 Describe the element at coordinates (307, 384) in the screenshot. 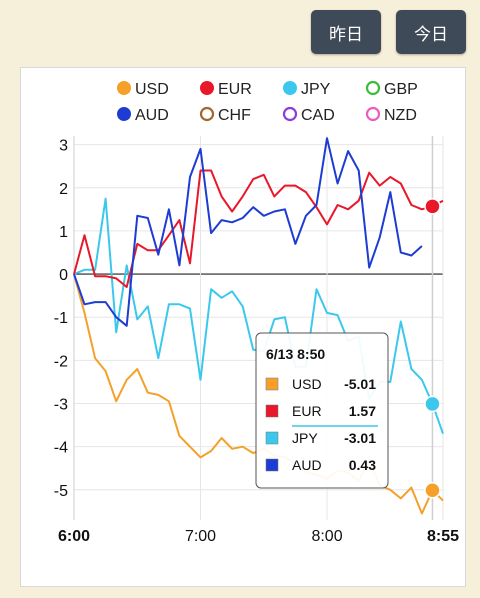

I see `tooltip-name-usd: USD` at that location.